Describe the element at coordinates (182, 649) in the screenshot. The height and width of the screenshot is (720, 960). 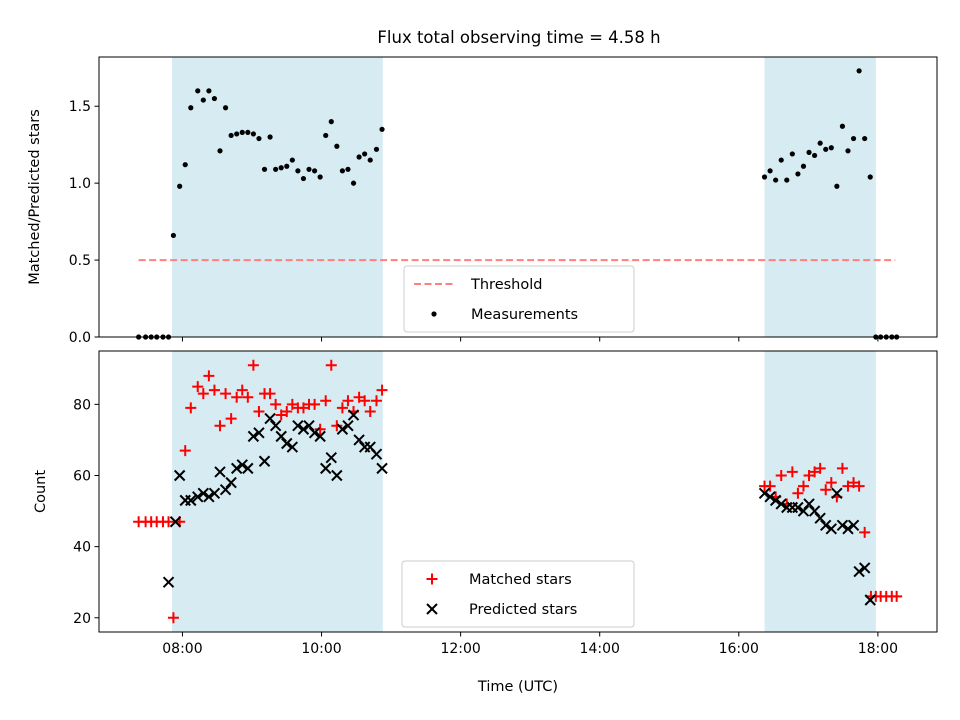
I see `x-tick-label: 08:00` at that location.